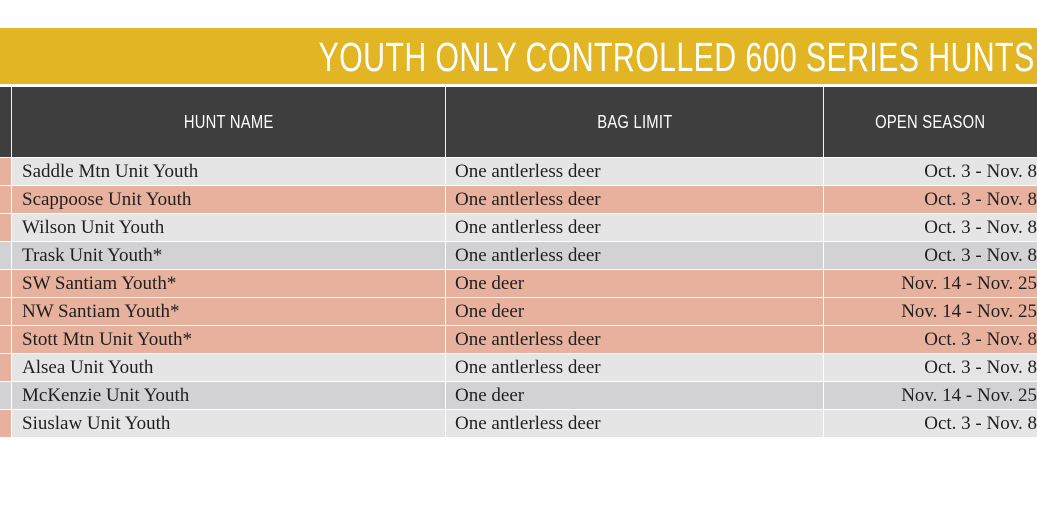  Describe the element at coordinates (228, 339) in the screenshot. I see `hunt-name-cell: Stott Mtn Unit Youth*` at that location.